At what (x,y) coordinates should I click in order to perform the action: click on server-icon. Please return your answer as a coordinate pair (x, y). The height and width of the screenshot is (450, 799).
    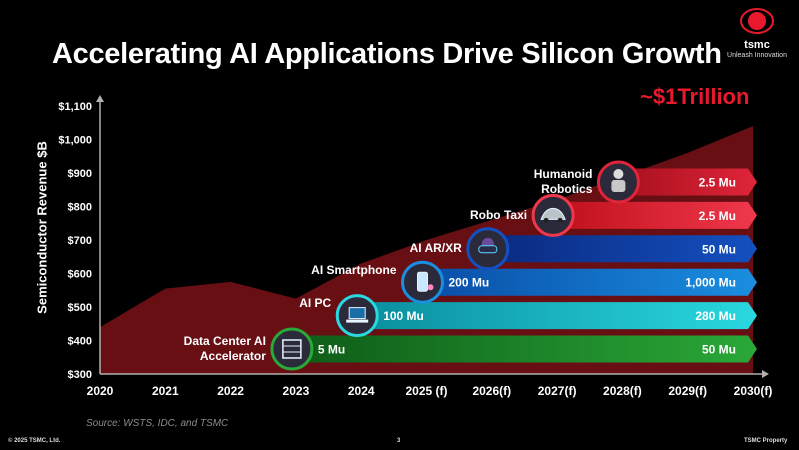
    Looking at the image, I should click on (292, 349).